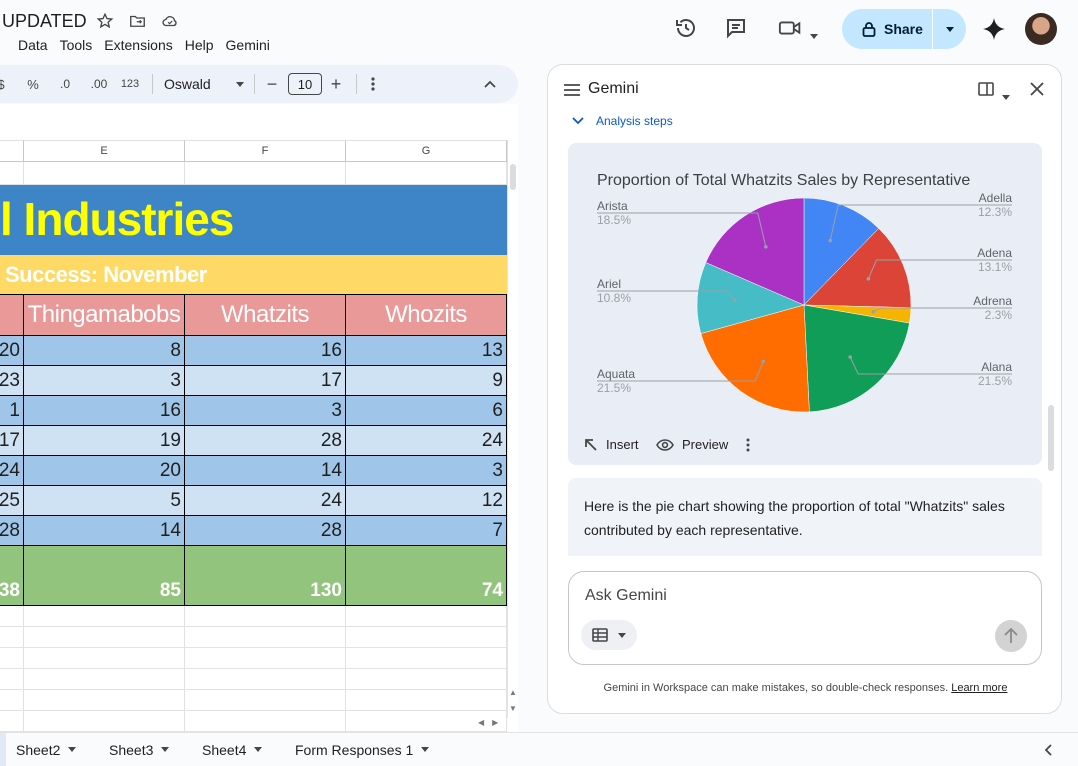 The image size is (1078, 766). Describe the element at coordinates (138, 45) in the screenshot. I see `menu-extensions: Extensions` at that location.